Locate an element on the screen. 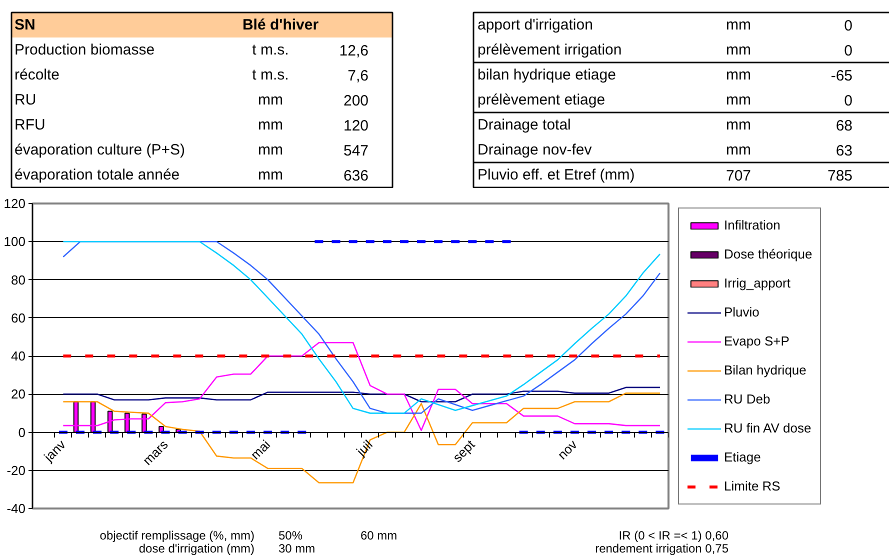 The height and width of the screenshot is (556, 889). y-tick-label: 40 is located at coordinates (18, 356).